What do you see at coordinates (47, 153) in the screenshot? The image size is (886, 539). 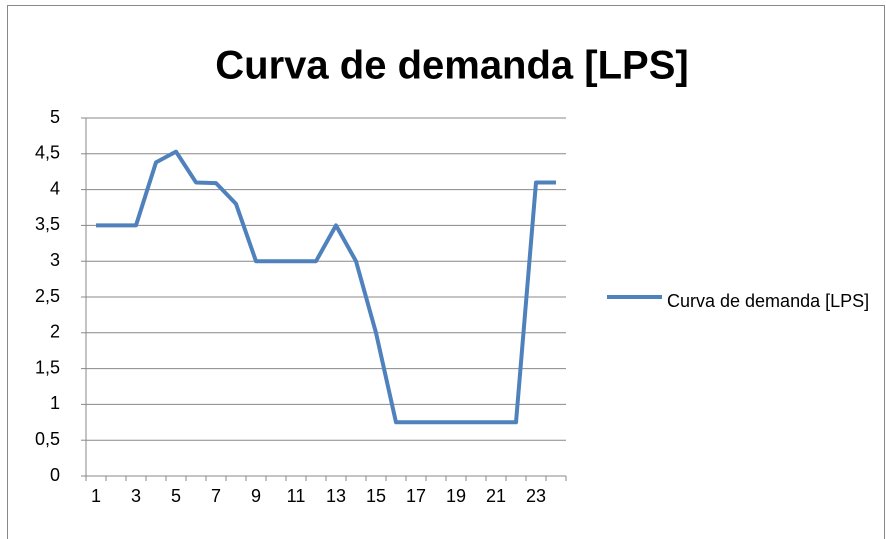 I see `y-tick-label: 4,5` at bounding box center [47, 153].